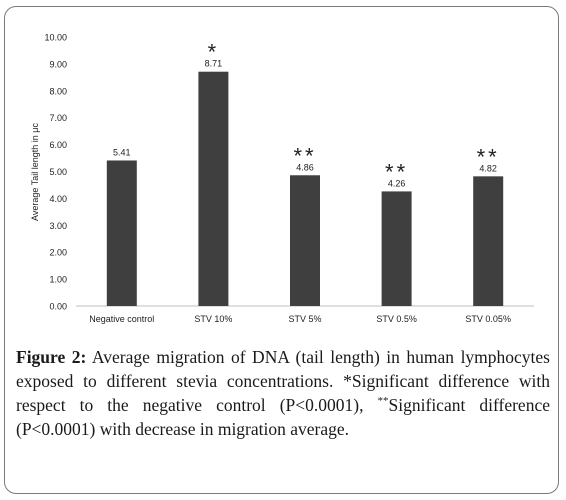 The image size is (566, 500). What do you see at coordinates (383, 401) in the screenshot?
I see `caption-superscript: **` at bounding box center [383, 401].